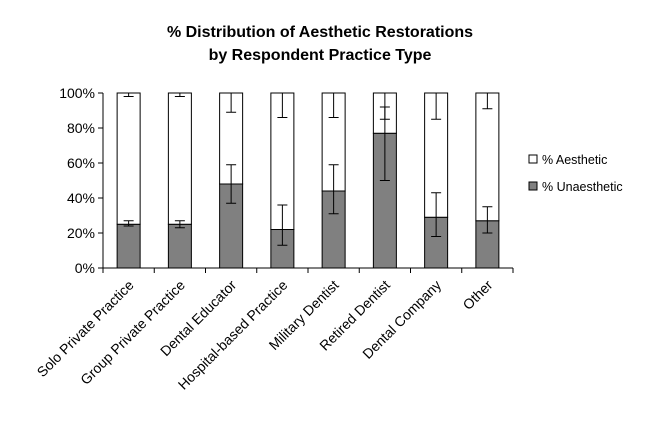  What do you see at coordinates (81, 128) in the screenshot?
I see `y-tick-label: 80%` at bounding box center [81, 128].